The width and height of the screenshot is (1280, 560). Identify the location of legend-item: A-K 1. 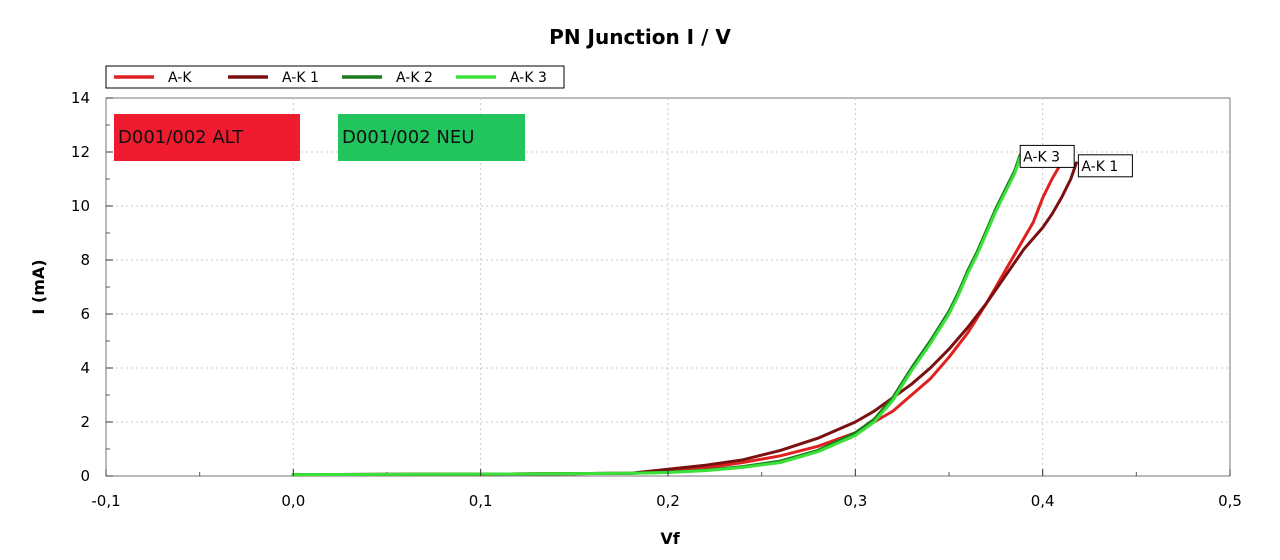
(273, 78).